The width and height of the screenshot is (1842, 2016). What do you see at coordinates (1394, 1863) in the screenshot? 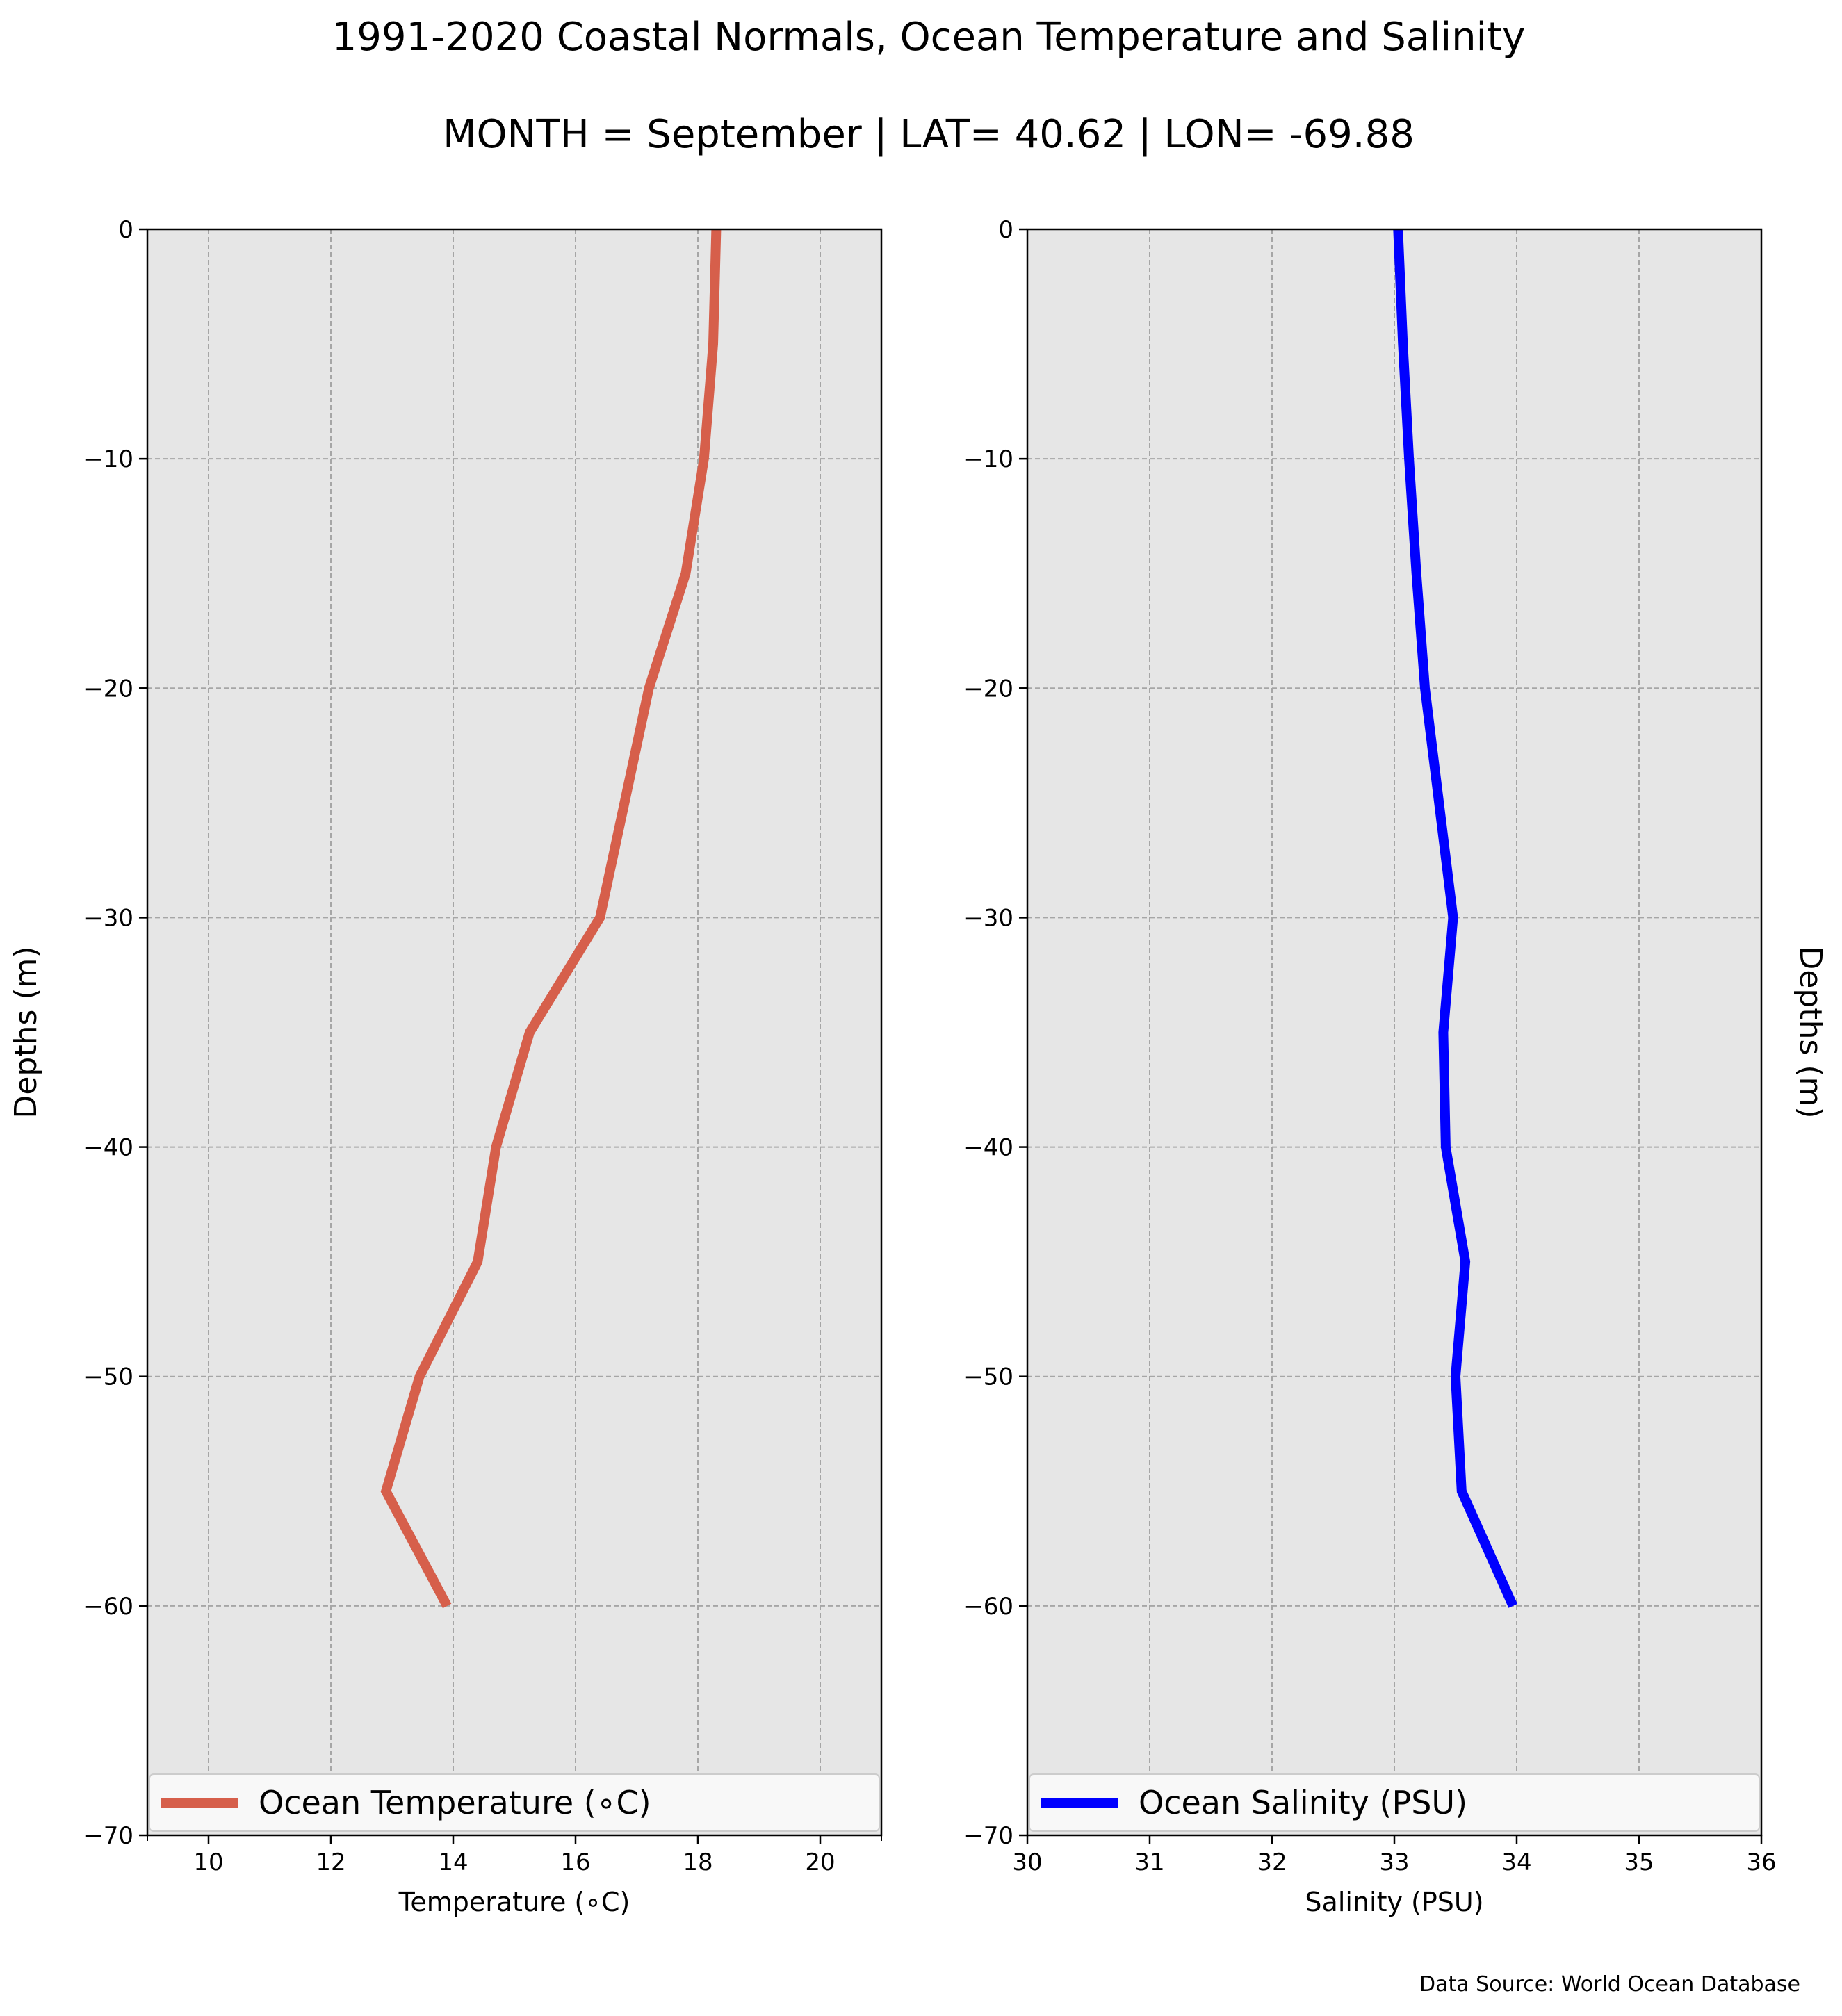
I see `x-tick-label: 33` at bounding box center [1394, 1863].